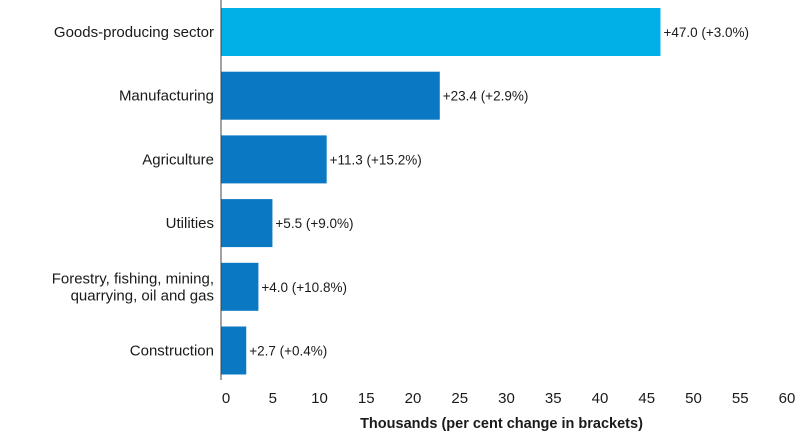 This screenshot has height=441, width=800. What do you see at coordinates (288, 351) in the screenshot?
I see `data-label: +2.7 (+0.4%)` at bounding box center [288, 351].